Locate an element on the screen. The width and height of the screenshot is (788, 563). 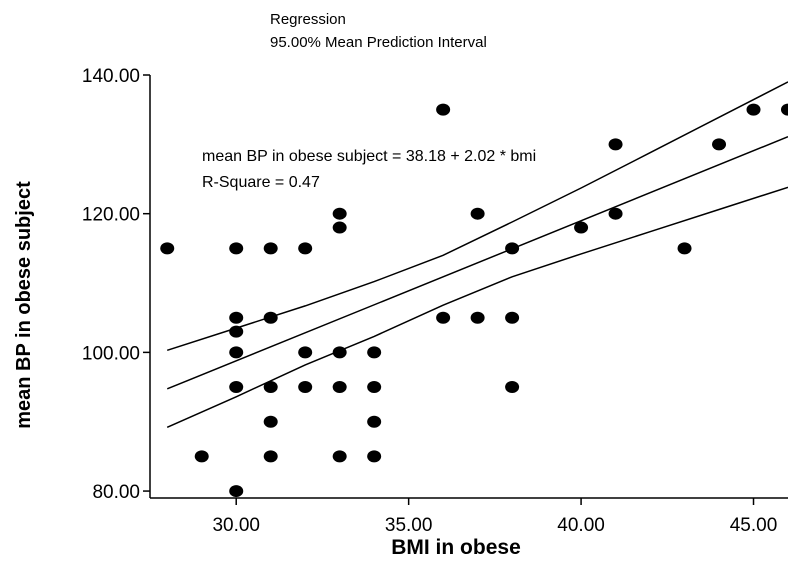
x-tick-label: 40.00 is located at coordinates (581, 525).